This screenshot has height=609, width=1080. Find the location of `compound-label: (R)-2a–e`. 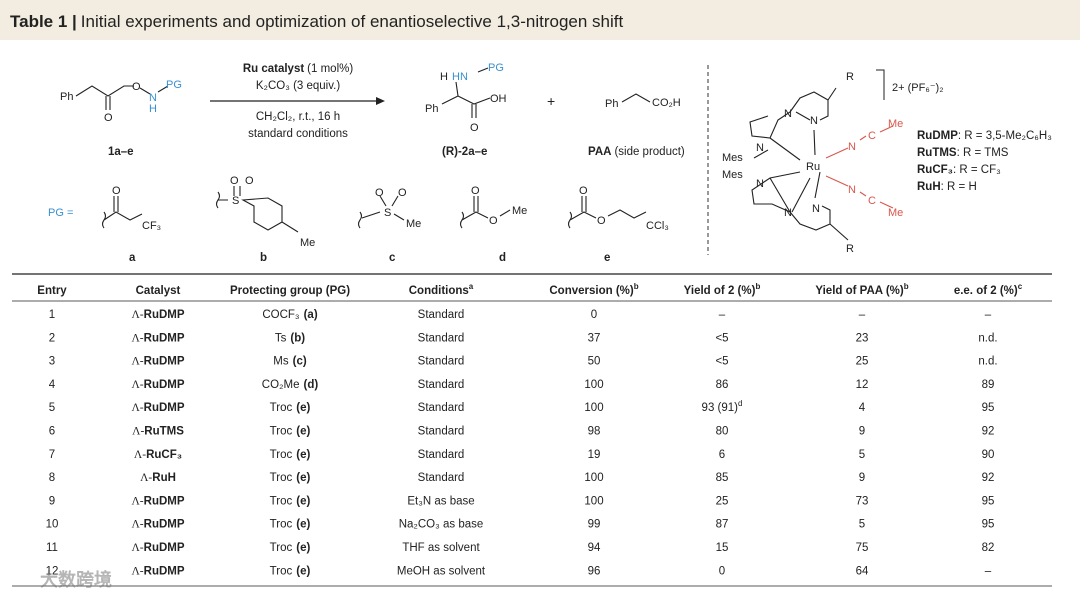

compound-label: (R)-2a–e is located at coordinates (464, 152).